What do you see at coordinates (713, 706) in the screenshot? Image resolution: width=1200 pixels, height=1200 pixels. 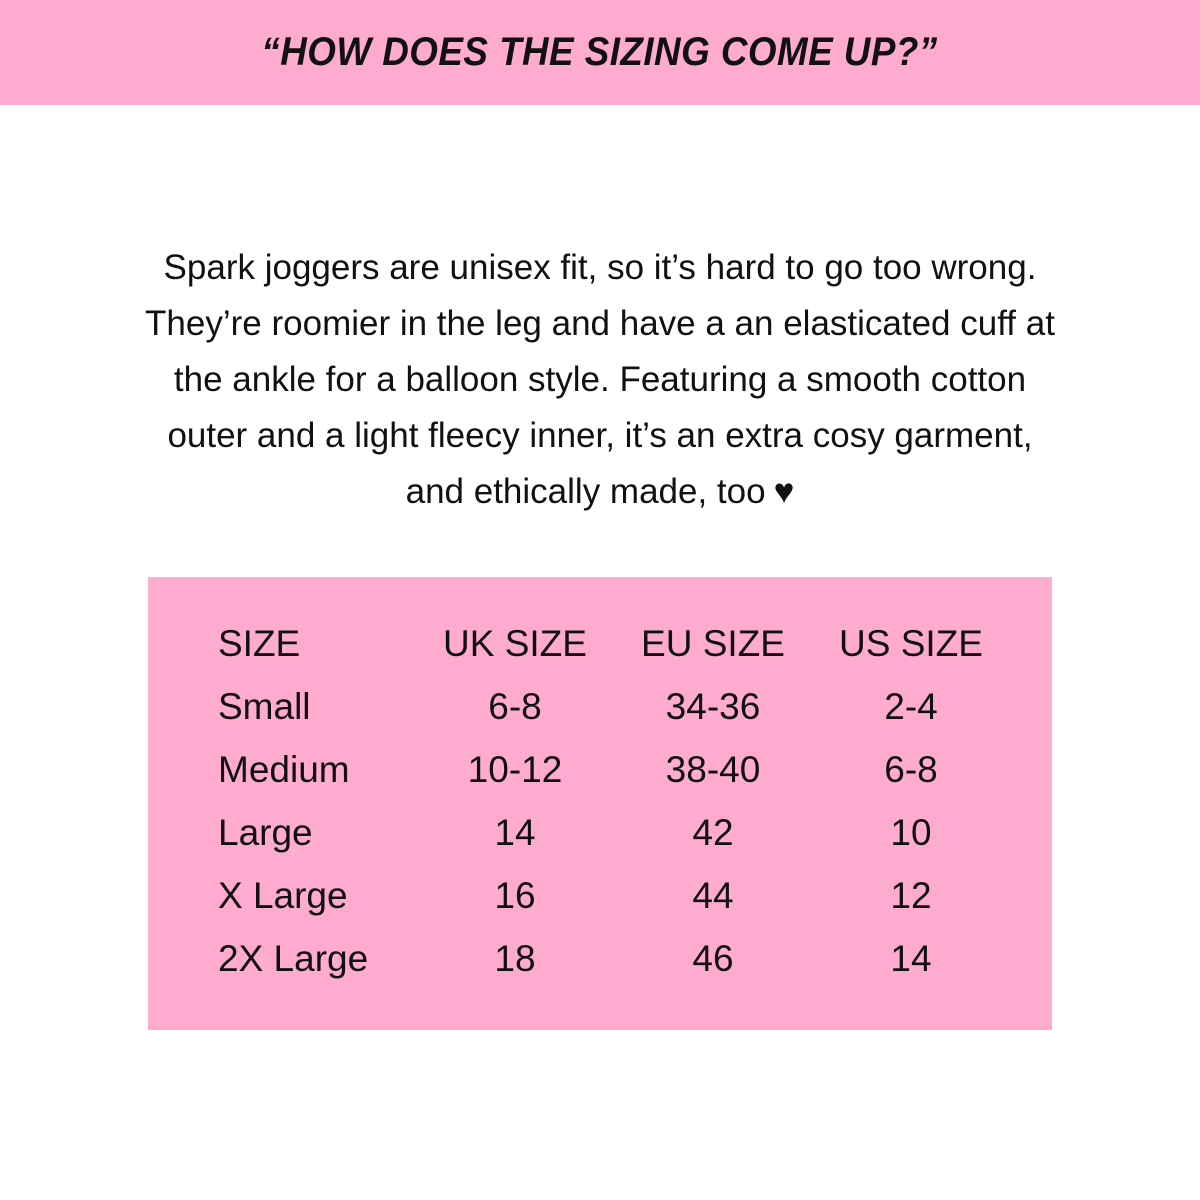 I see `table-cell: 34-36` at bounding box center [713, 706].